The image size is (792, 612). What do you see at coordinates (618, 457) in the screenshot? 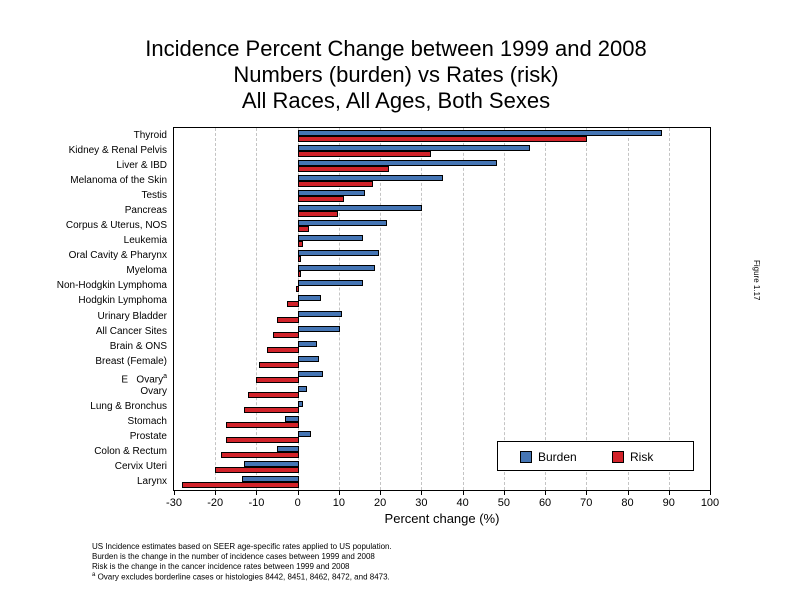
I see `legend-risk-swatch` at bounding box center [618, 457].